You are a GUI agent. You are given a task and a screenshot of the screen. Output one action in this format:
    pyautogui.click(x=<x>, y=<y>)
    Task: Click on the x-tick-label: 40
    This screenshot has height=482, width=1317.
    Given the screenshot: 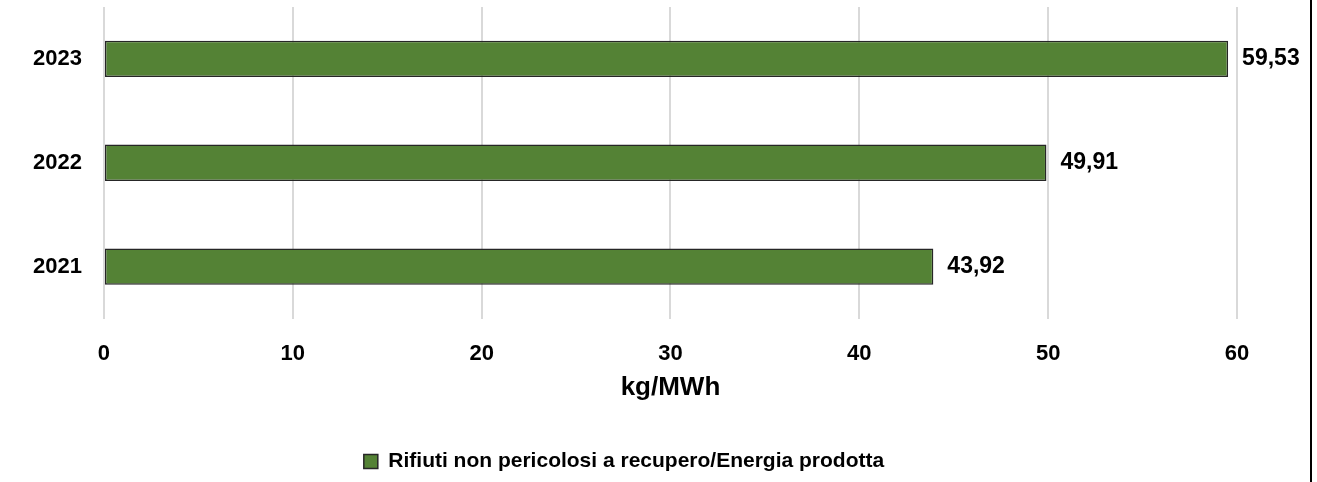 What is the action you would take?
    pyautogui.click(x=859, y=352)
    